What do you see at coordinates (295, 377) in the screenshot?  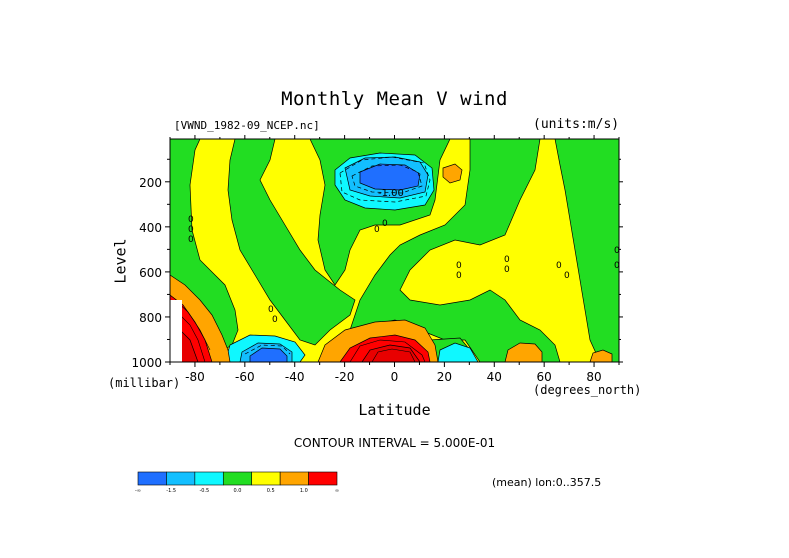 I see `x-tick-label: -40` at bounding box center [295, 377].